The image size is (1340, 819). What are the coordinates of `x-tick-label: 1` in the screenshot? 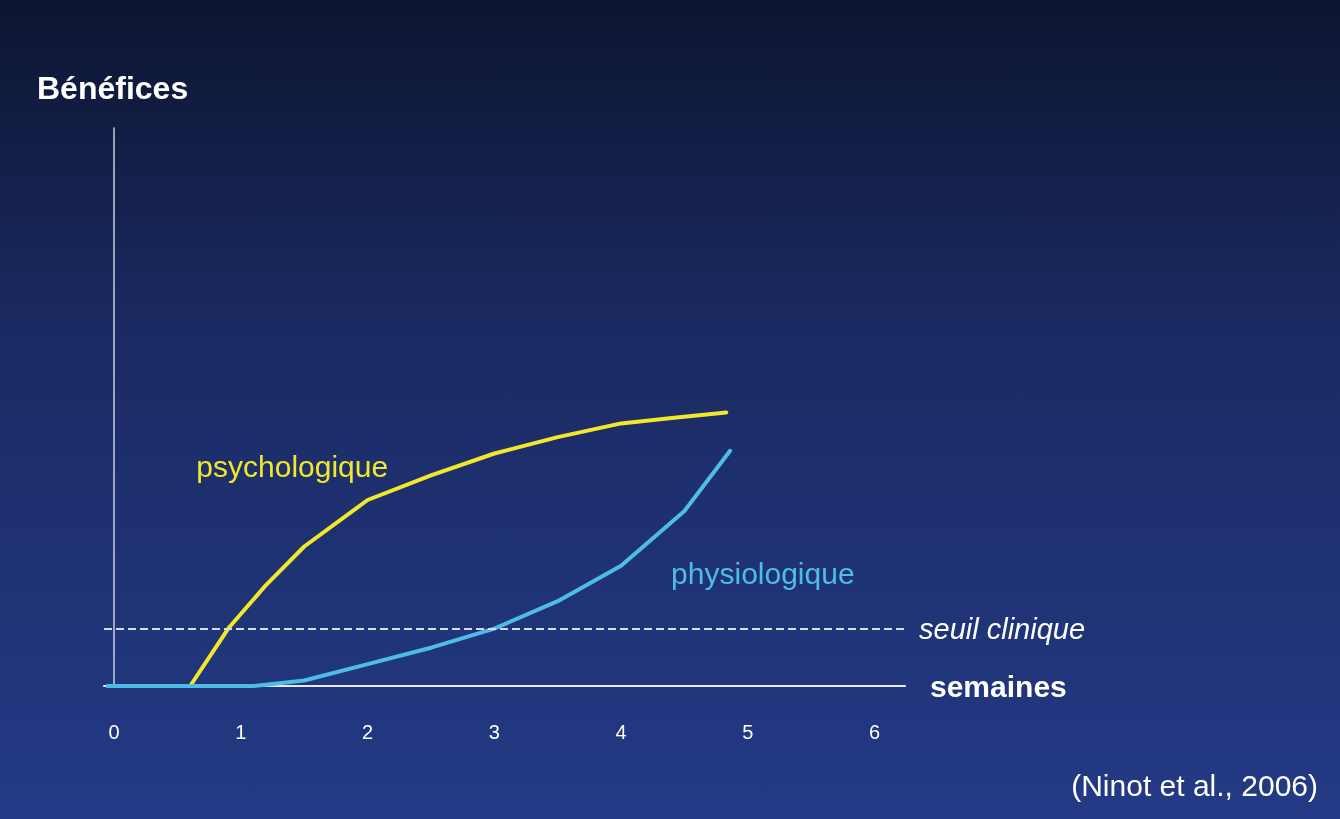 It's located at (241, 732).